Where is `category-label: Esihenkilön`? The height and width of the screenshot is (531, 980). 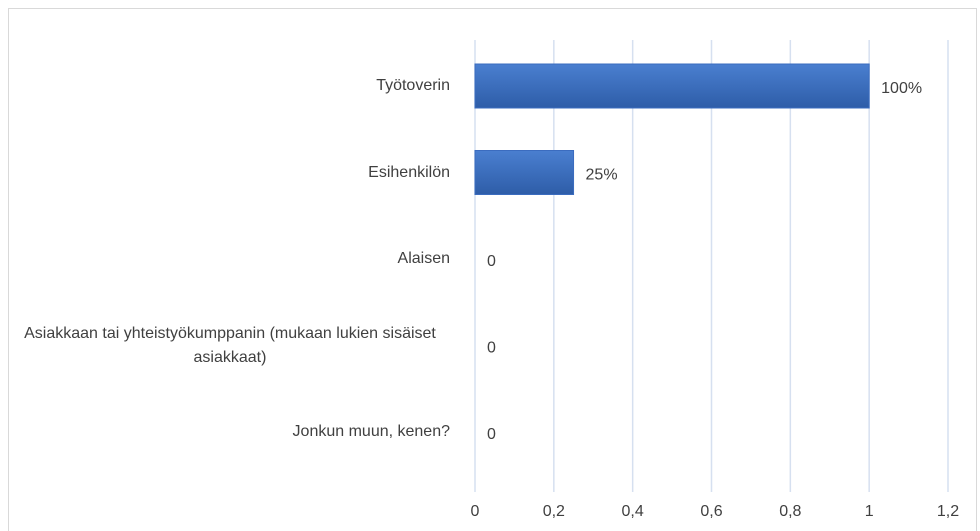 category-label: Esihenkilön is located at coordinates (409, 172).